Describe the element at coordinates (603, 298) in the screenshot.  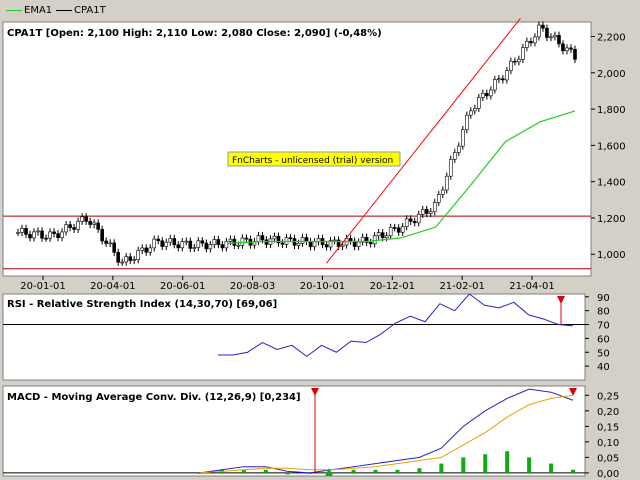
I see `rsi-y-tick-label: 90` at that location.